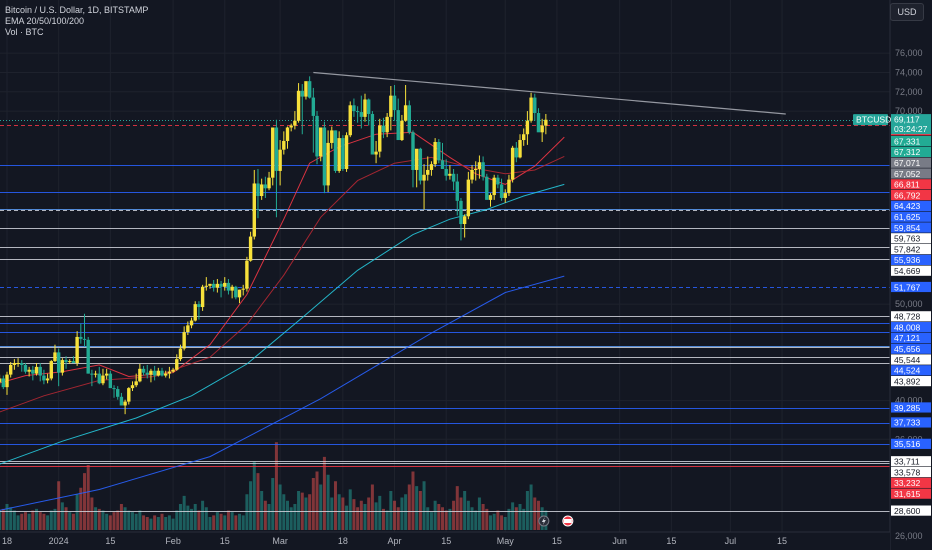  What do you see at coordinates (77, 10) in the screenshot?
I see `symbol-title: Bitcoin / U.S. Dollar, 1D, BITSTAMP` at bounding box center [77, 10].